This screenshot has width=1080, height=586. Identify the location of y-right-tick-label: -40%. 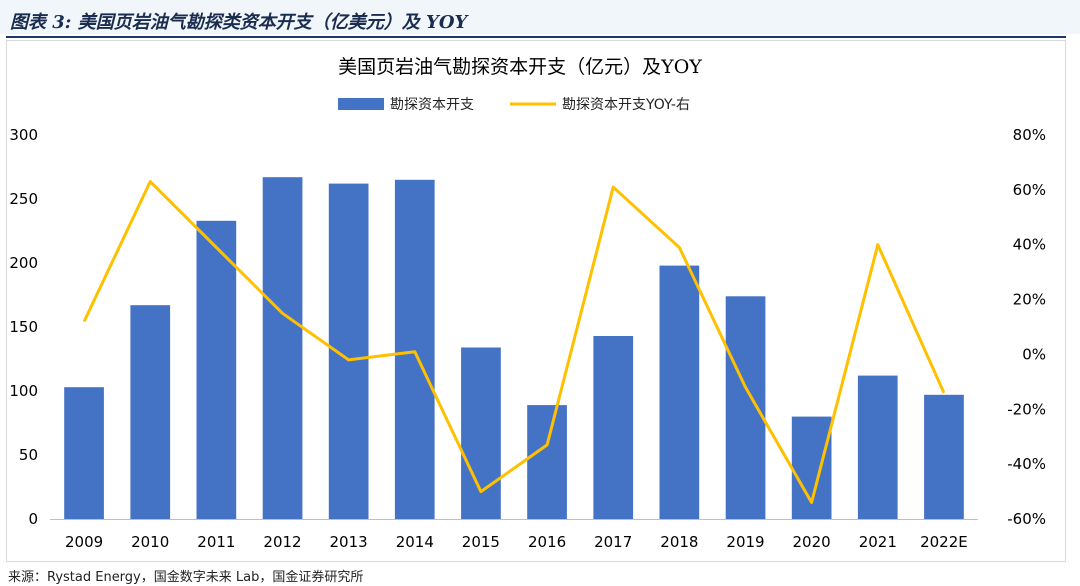
(1026, 464).